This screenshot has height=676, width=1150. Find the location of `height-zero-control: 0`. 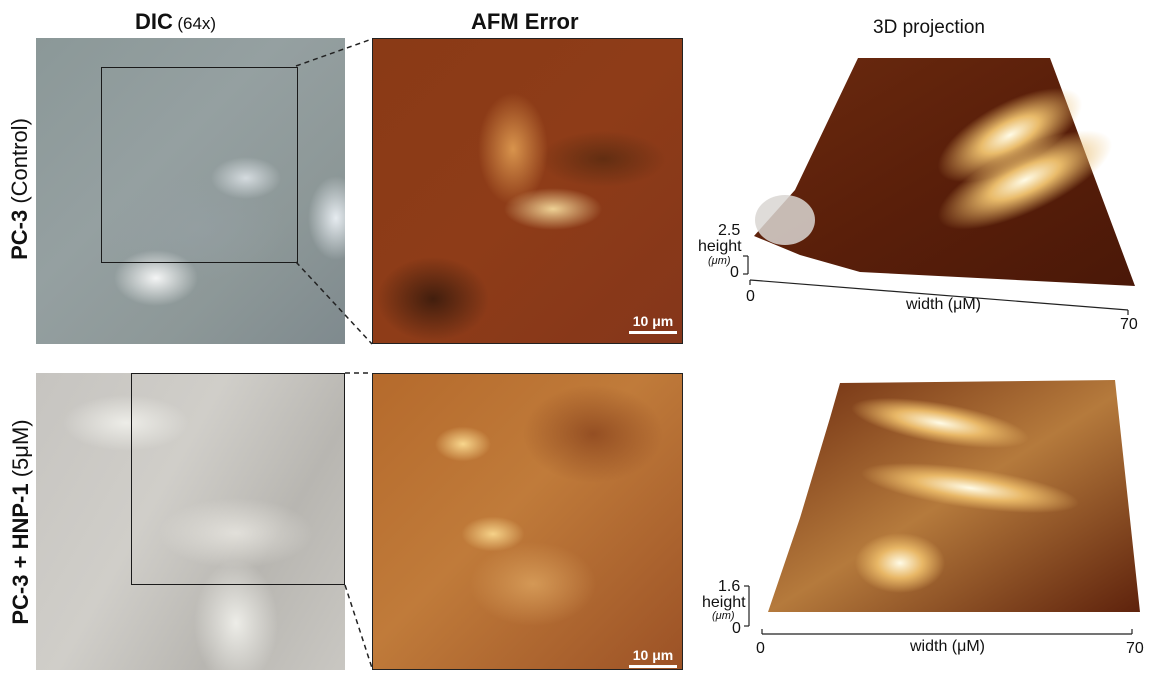

height-zero-control: 0 is located at coordinates (734, 272).